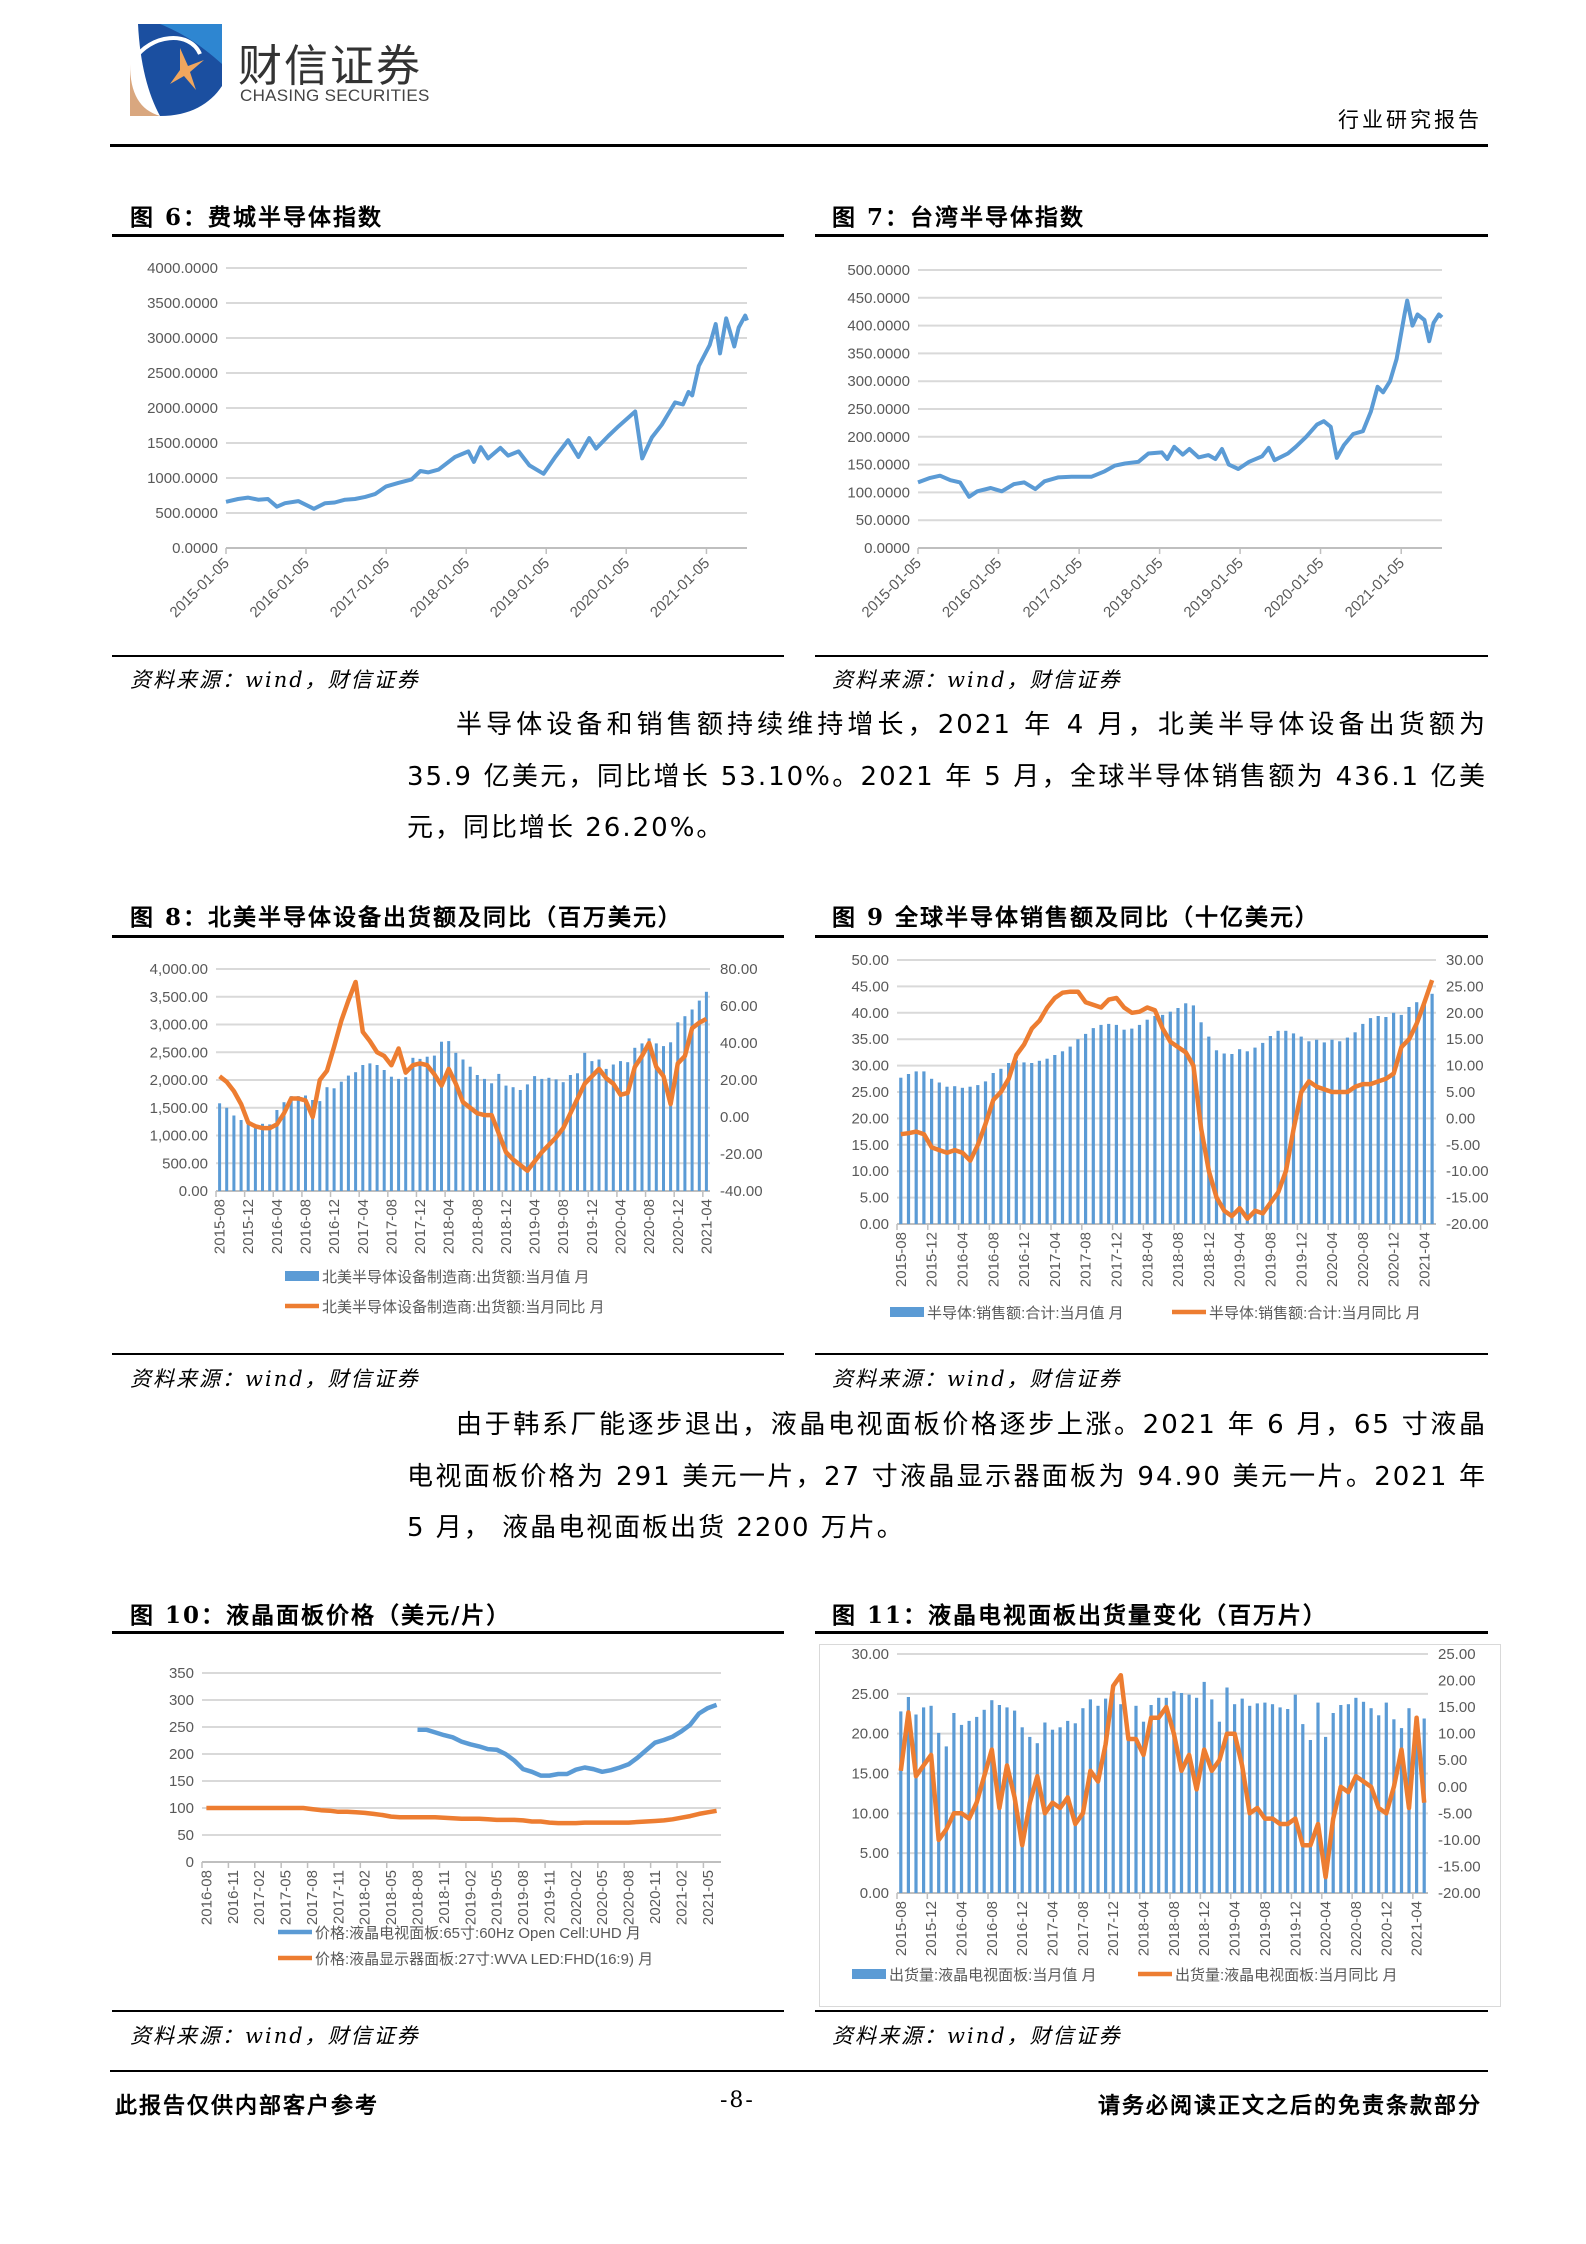 The image size is (1586, 2244). Describe the element at coordinates (1235, 1928) in the screenshot. I see `x-tick-label: 2019-04` at that location.